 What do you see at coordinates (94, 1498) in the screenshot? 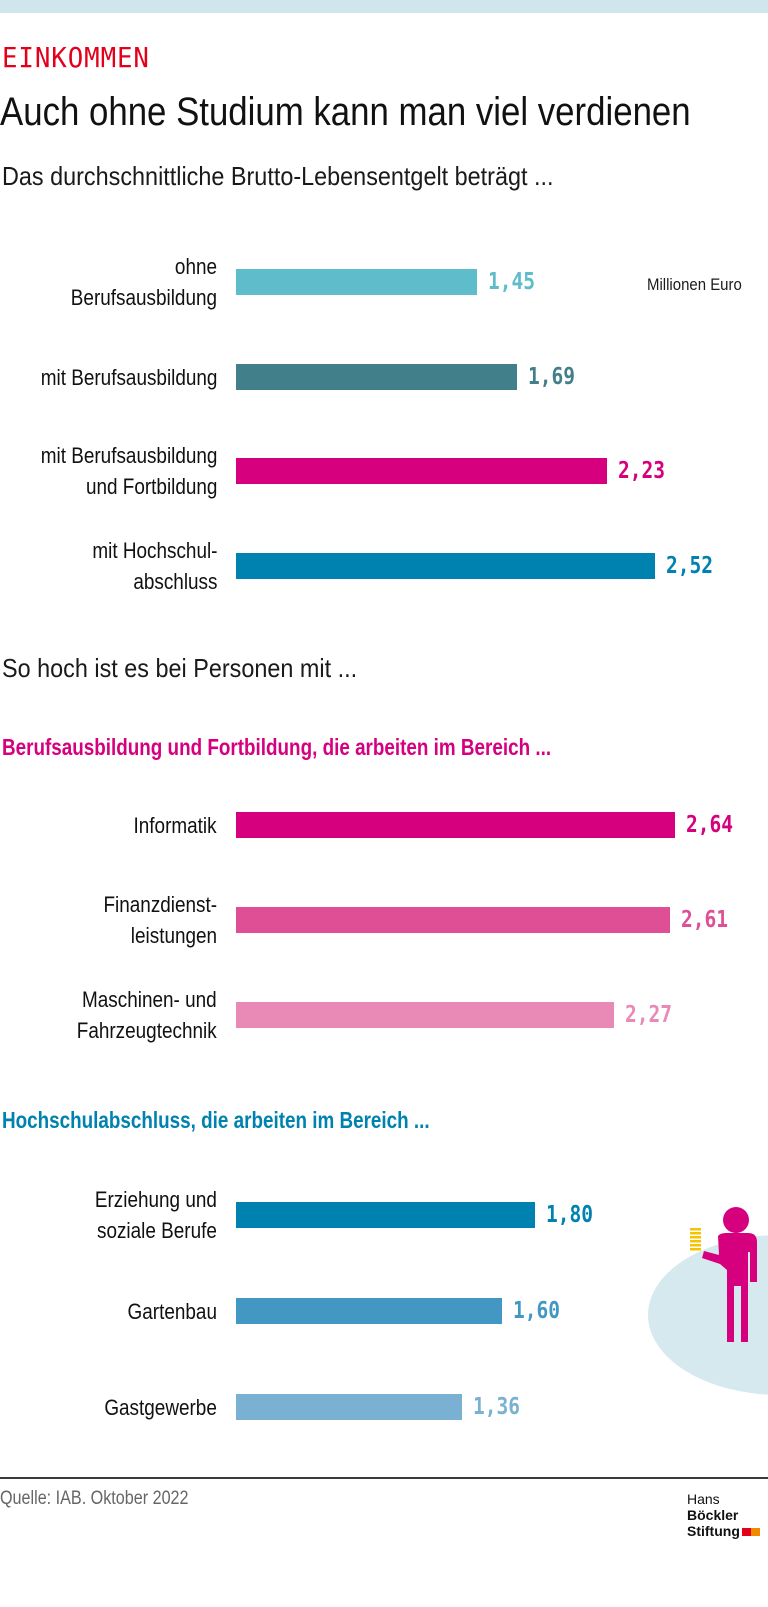
I see `source-note: Quelle: IAB. Oktober 2022` at bounding box center [94, 1498].